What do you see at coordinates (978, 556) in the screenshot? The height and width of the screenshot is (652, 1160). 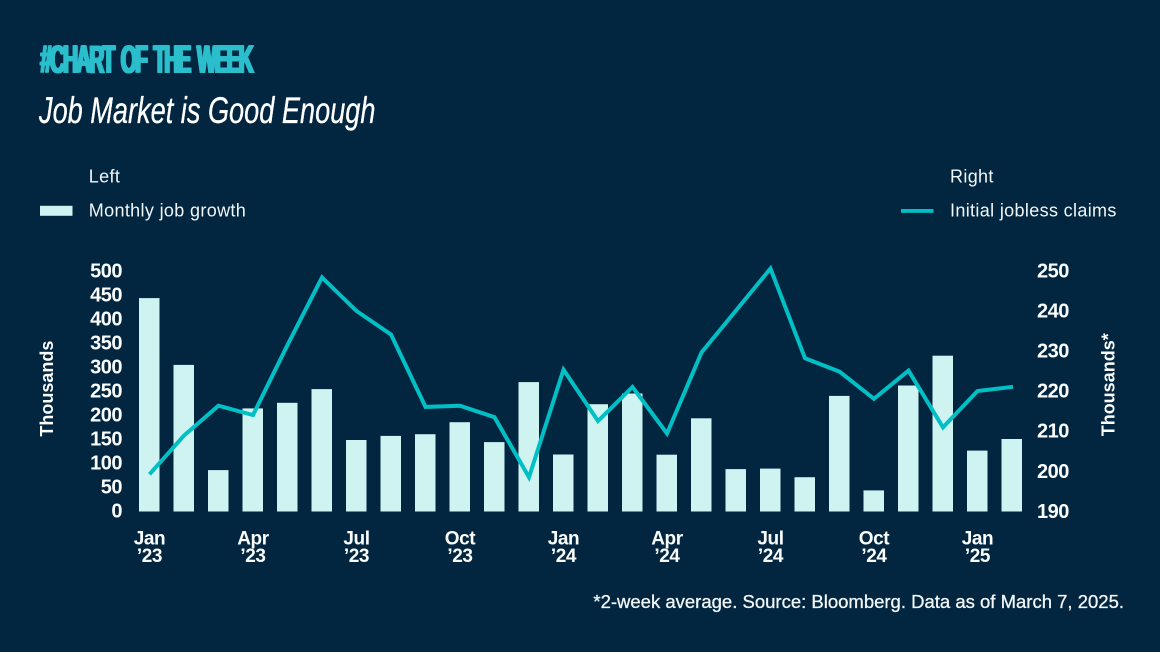 I see `svg-text: ’25` at bounding box center [978, 556].